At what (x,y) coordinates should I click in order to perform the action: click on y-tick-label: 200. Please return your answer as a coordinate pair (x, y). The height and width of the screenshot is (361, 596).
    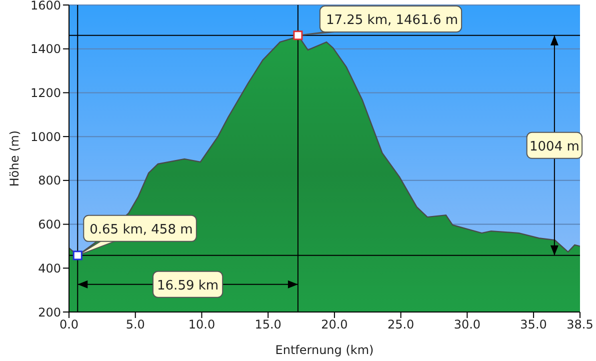
    Looking at the image, I should click on (49, 312).